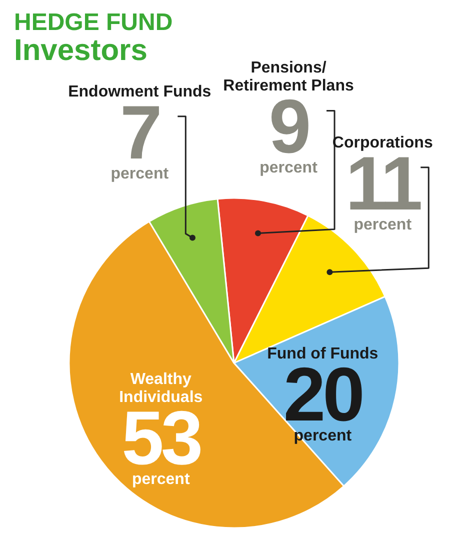 This screenshot has height=544, width=452. Describe the element at coordinates (93, 22) in the screenshot. I see `chart-title: HEDGE FUND` at that location.